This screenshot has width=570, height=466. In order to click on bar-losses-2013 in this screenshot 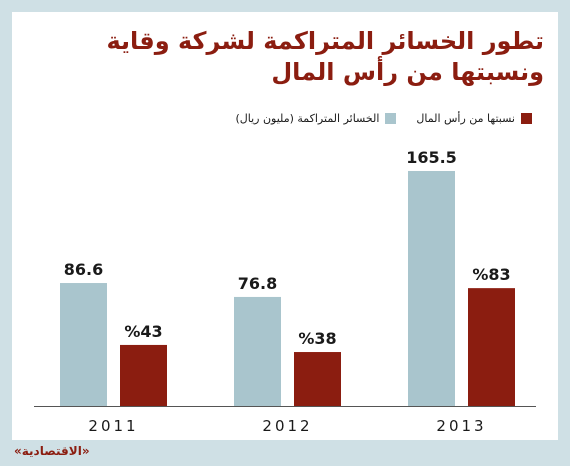, I will do `click(431, 288)`.